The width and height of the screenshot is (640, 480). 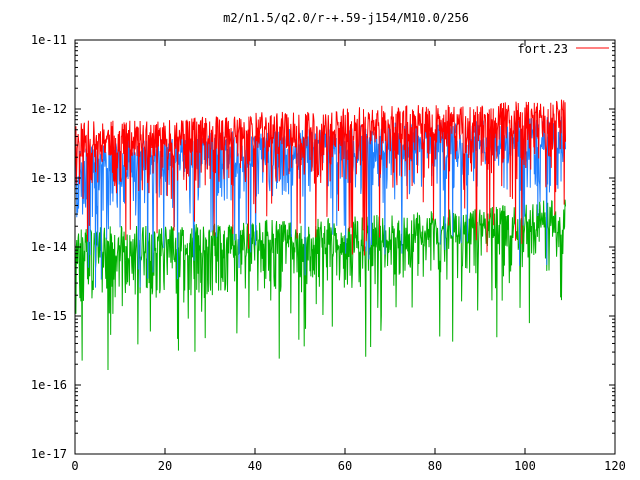 What do you see at coordinates (49, 385) in the screenshot?
I see `y-tick-label: 1e-16` at bounding box center [49, 385].